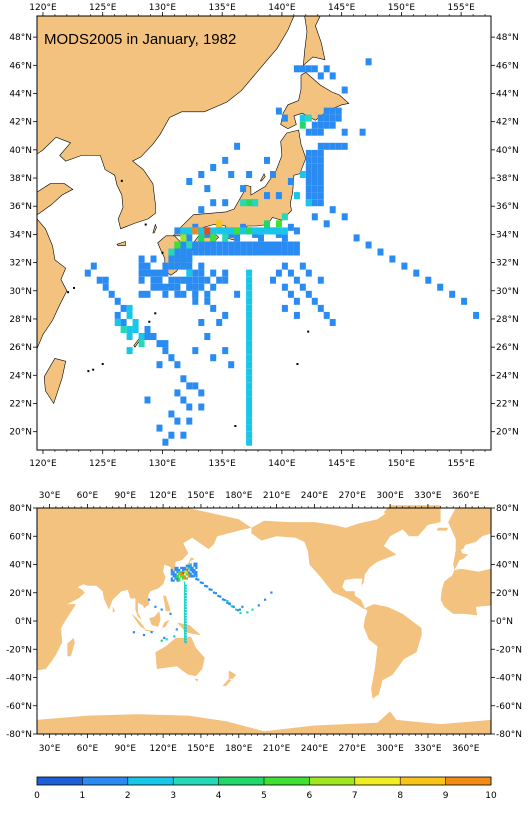 The width and height of the screenshot is (529, 813). Describe the element at coordinates (509, 650) in the screenshot. I see `lat-tick-label-right: -20°N` at that location.